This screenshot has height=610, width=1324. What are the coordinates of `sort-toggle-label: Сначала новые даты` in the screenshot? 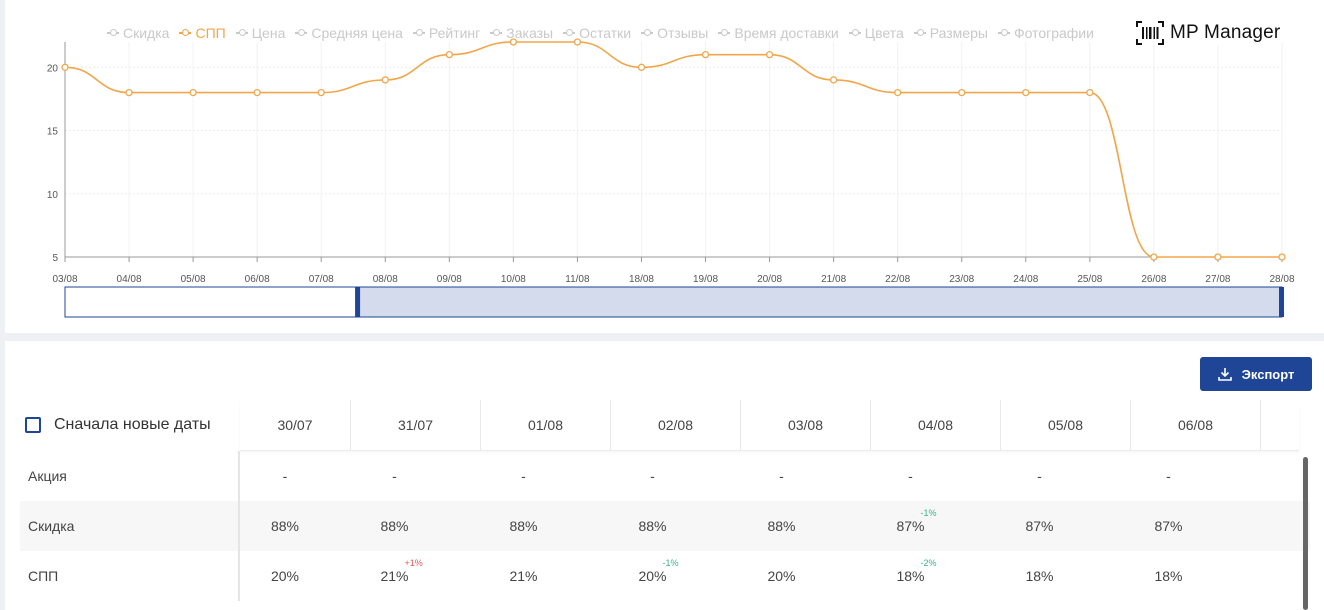 It's located at (132, 424).